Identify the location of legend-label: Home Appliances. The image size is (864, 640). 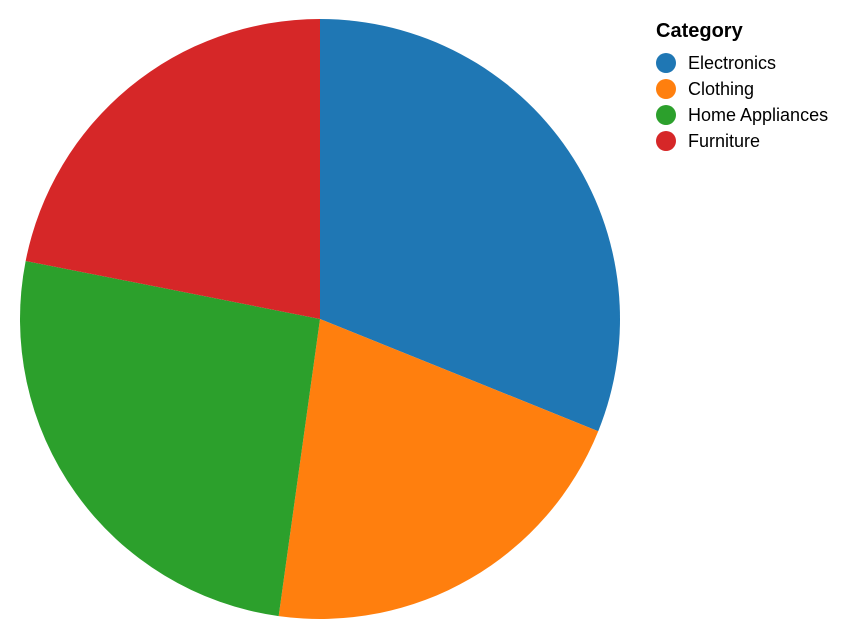
(758, 114).